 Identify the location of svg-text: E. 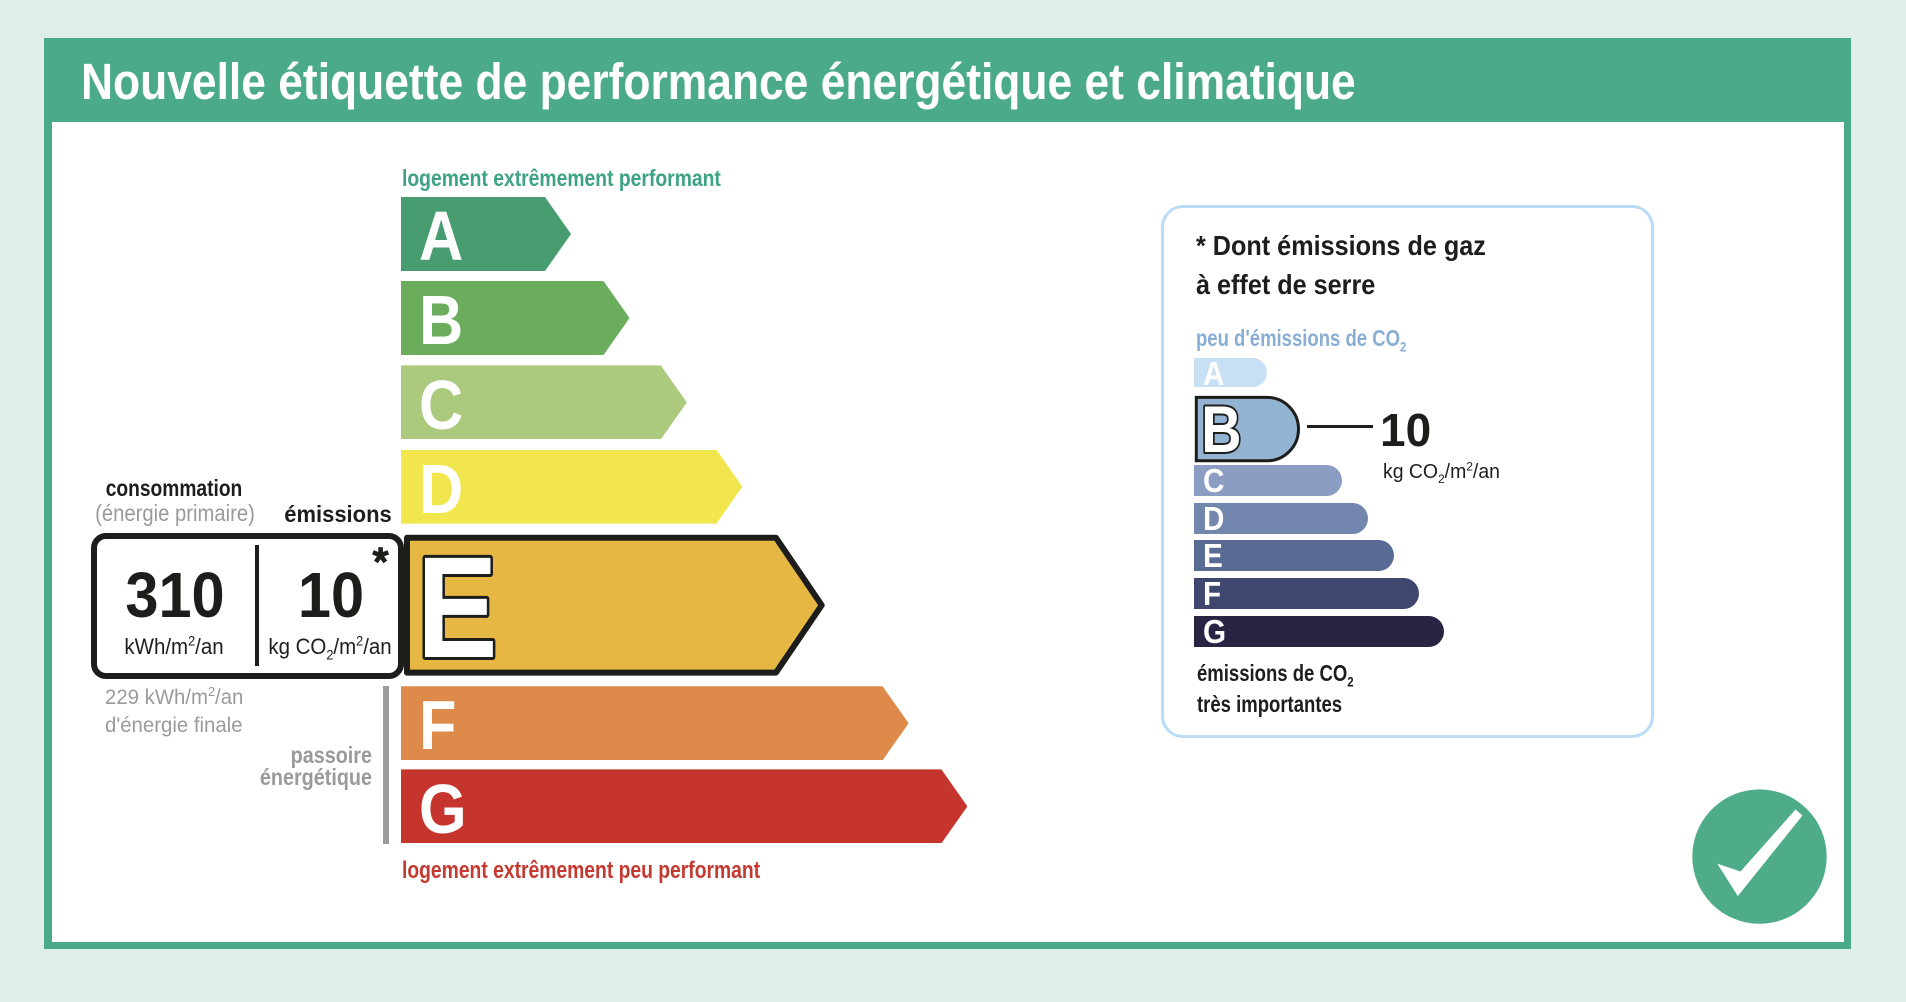
(457, 606).